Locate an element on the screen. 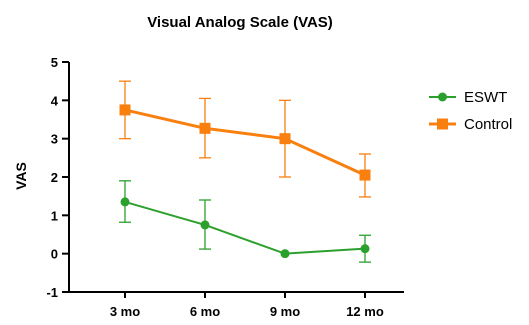 The width and height of the screenshot is (529, 325). chart-title: Visual Analog Scale (VAS) is located at coordinates (240, 22).